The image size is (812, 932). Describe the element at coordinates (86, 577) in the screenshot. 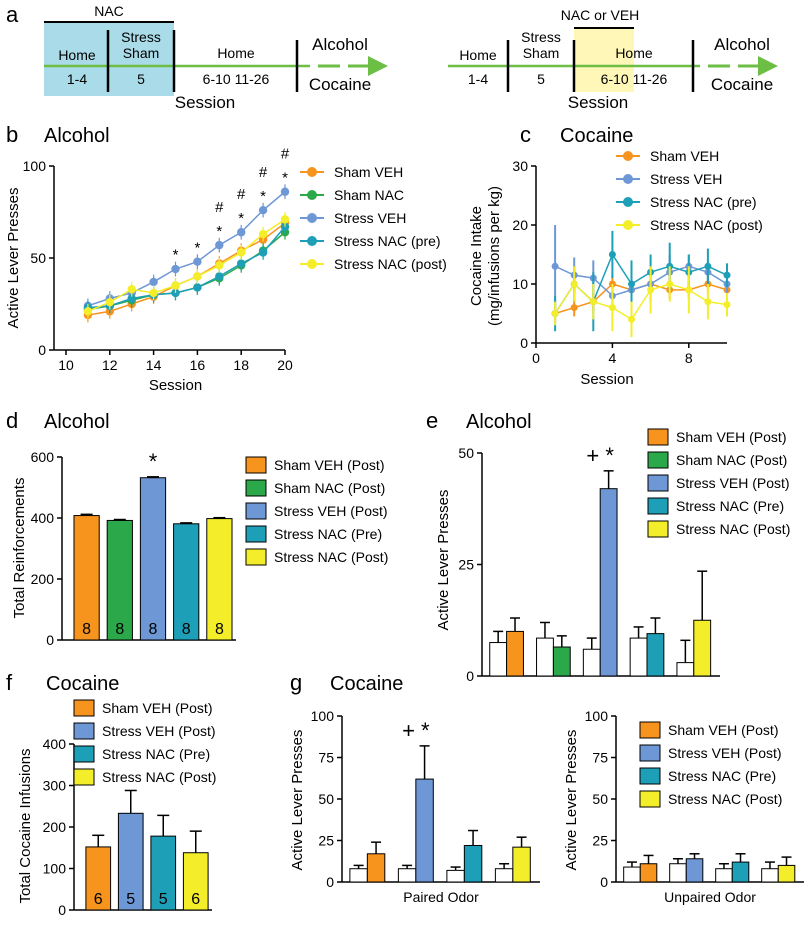

I see `d-bar-group: 8` at that location.